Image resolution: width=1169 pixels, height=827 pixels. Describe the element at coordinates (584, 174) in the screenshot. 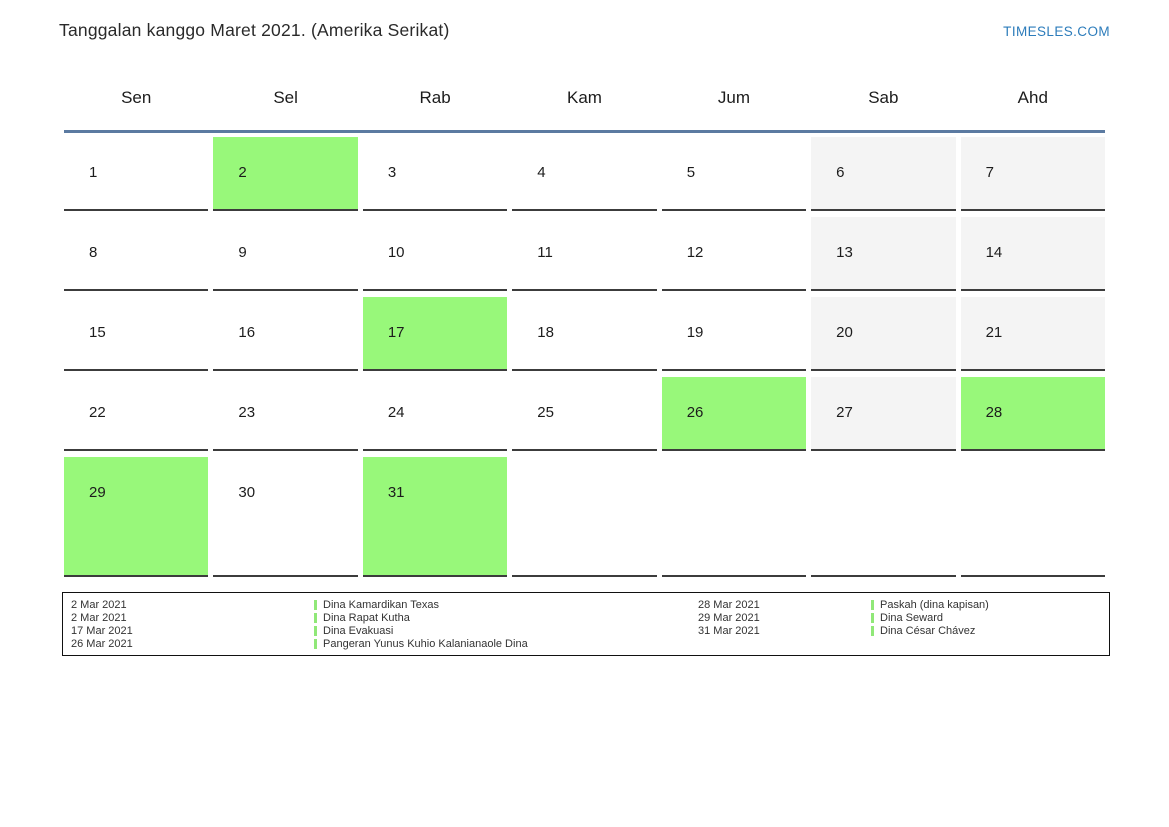

I see `day-cell-4: 4` at that location.